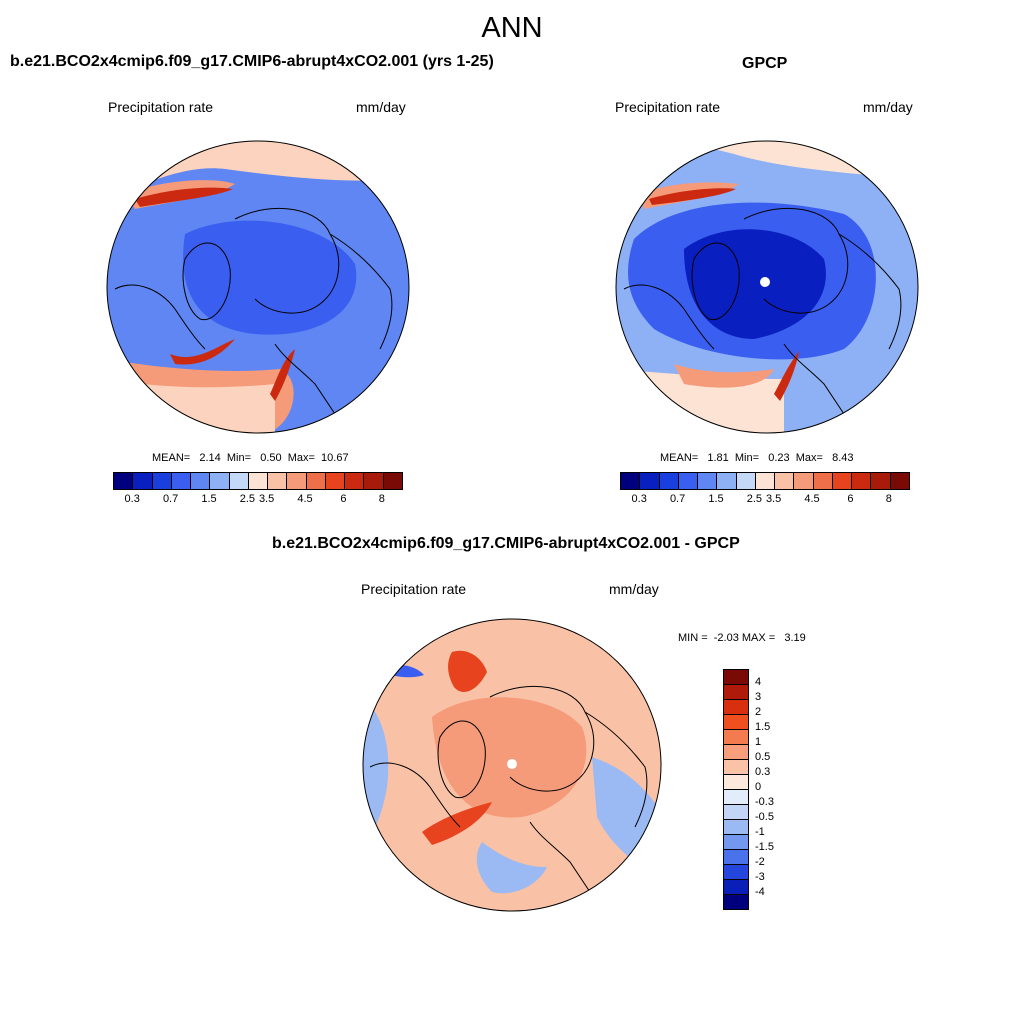 This screenshot has width=1024, height=1024. What do you see at coordinates (616, 769) in the screenshot?
I see `map3-coastline-asia` at bounding box center [616, 769].